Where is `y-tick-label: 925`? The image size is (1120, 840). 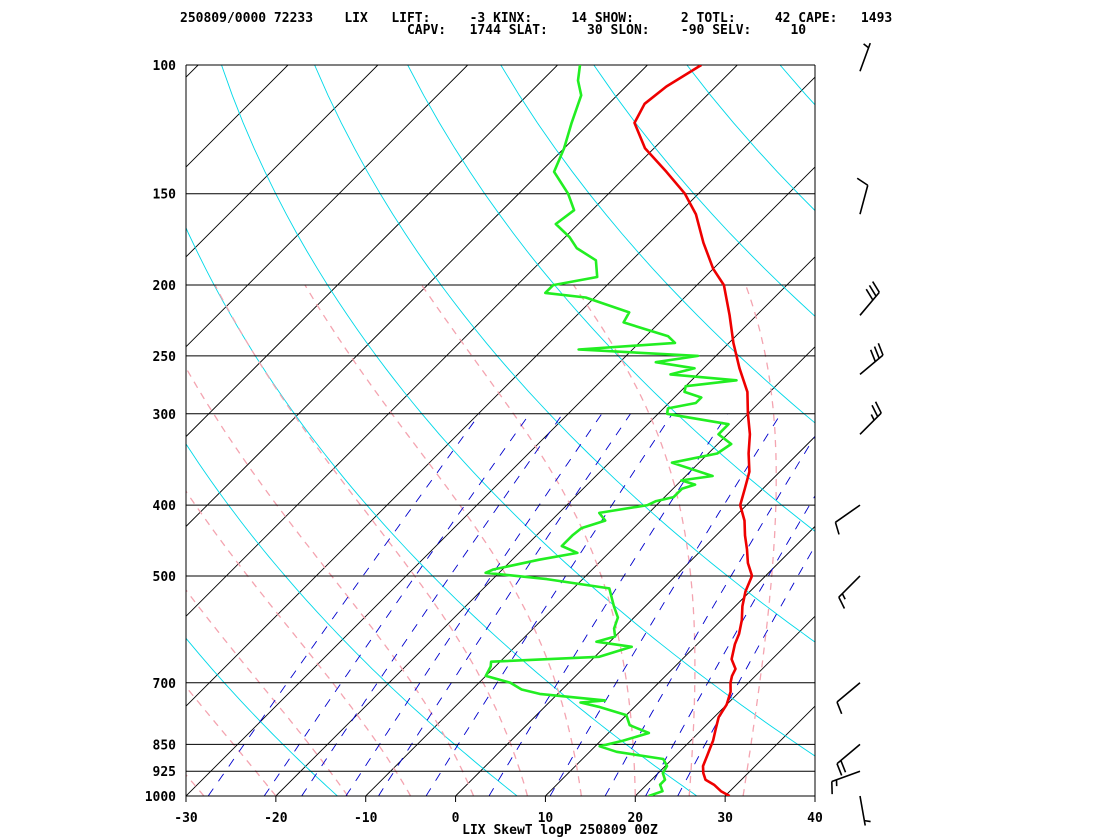
y-tick-label: 925 is located at coordinates (164, 772).